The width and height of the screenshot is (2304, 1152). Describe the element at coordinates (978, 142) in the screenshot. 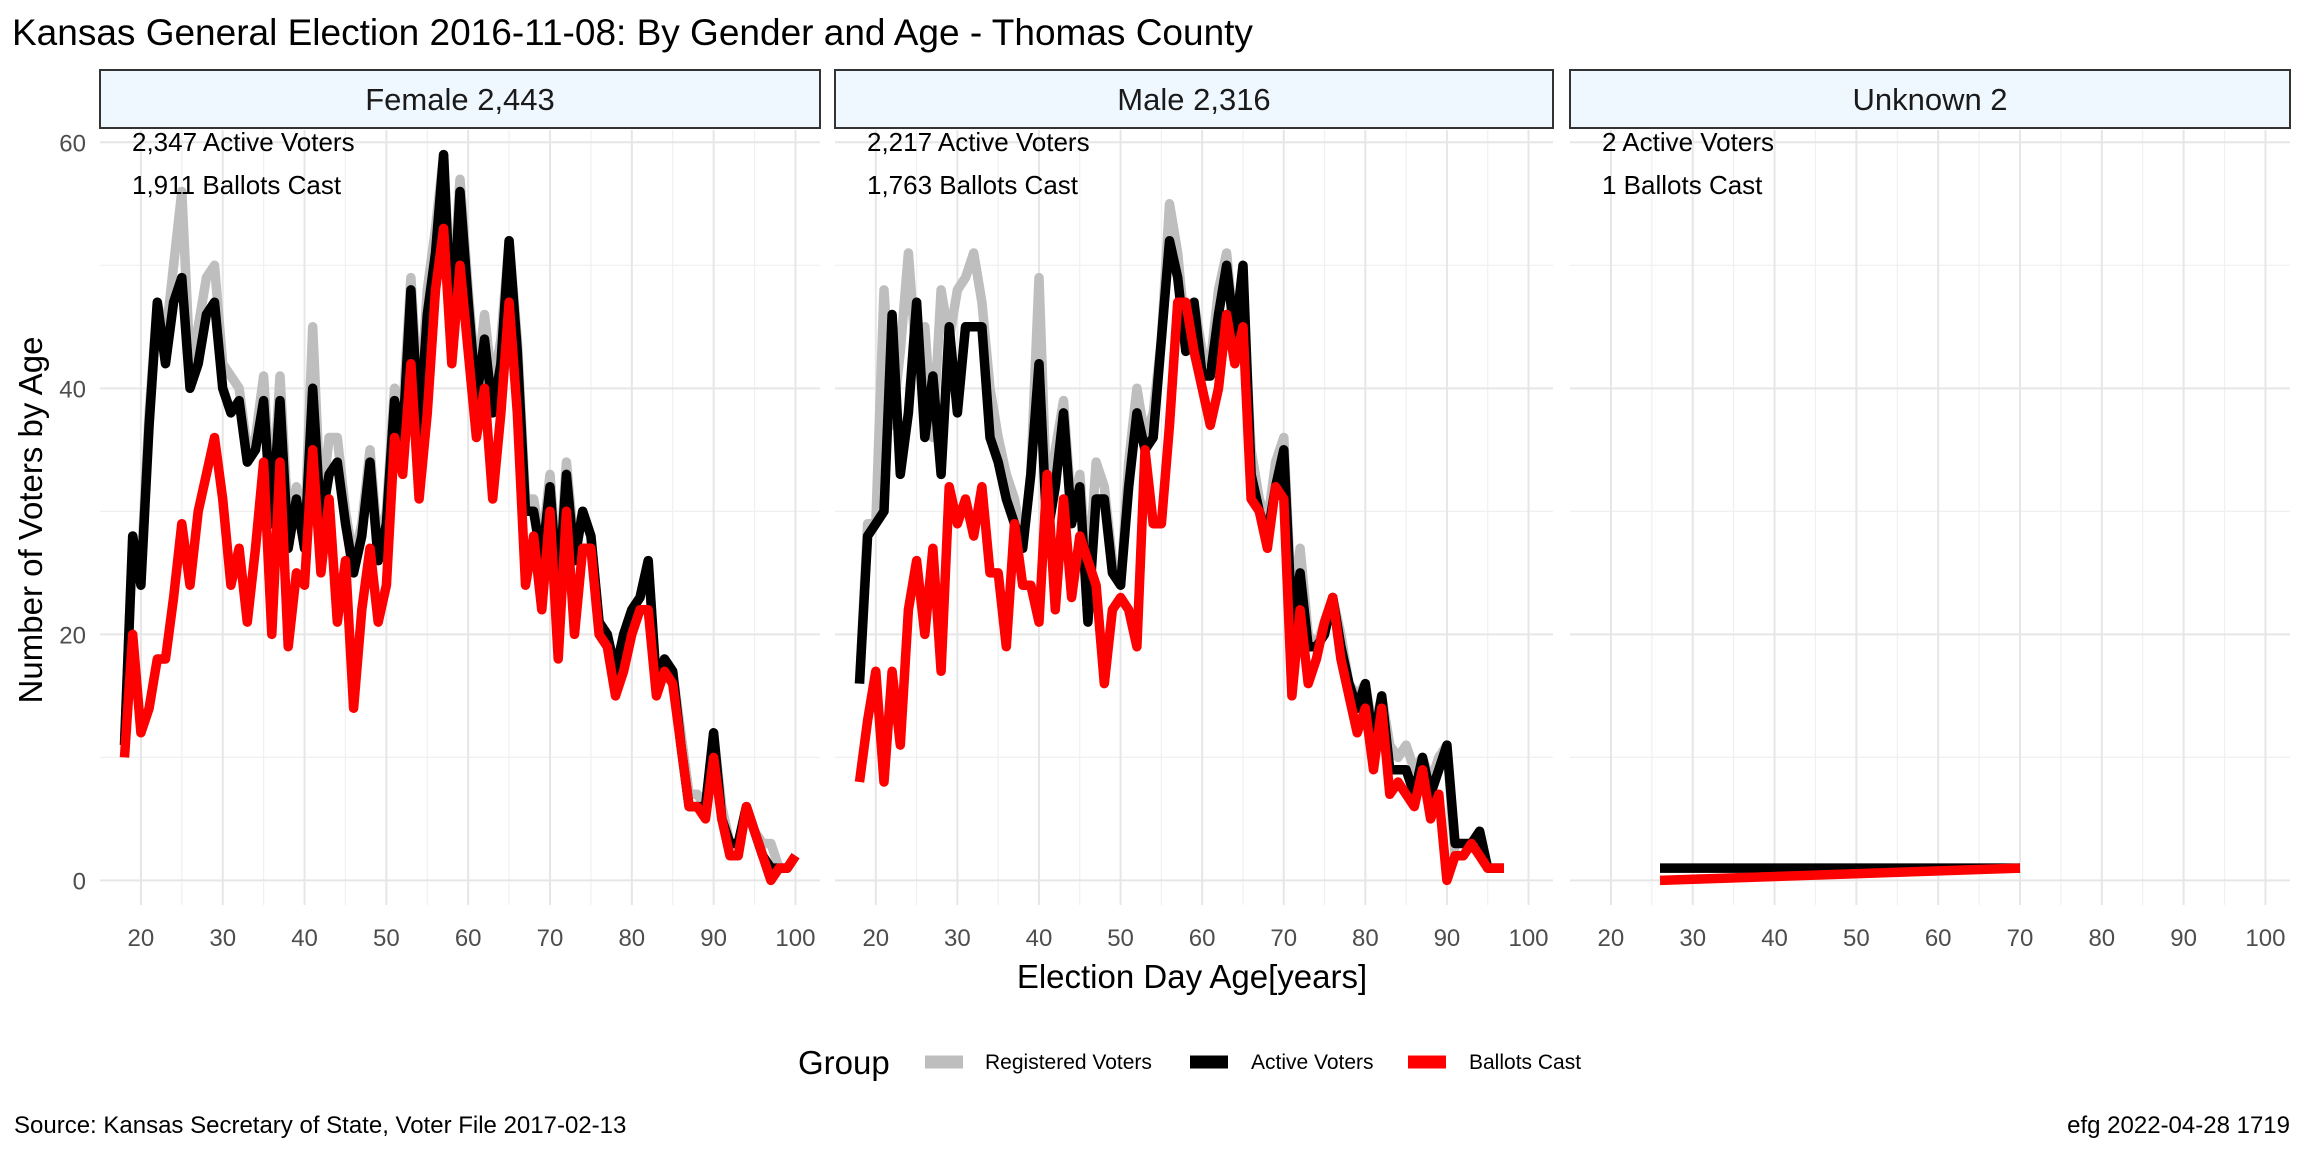

I see `annotation-male-1: 2,217 Active Voters` at that location.